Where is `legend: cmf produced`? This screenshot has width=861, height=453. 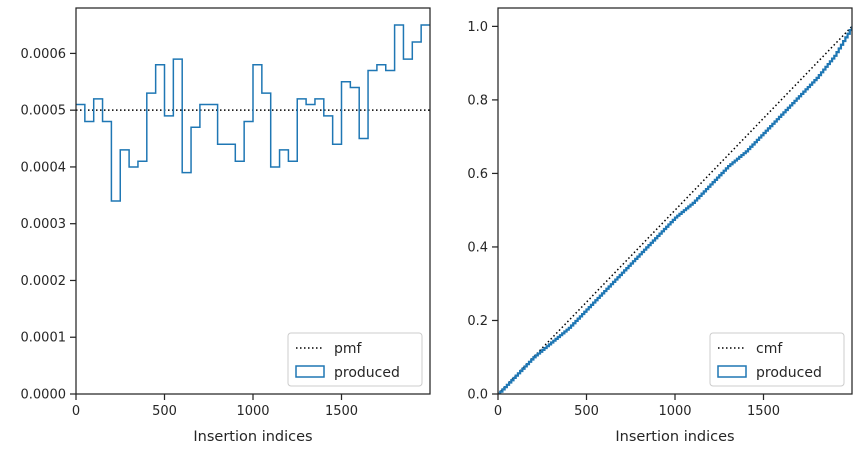 legend: cmf produced is located at coordinates (777, 359).